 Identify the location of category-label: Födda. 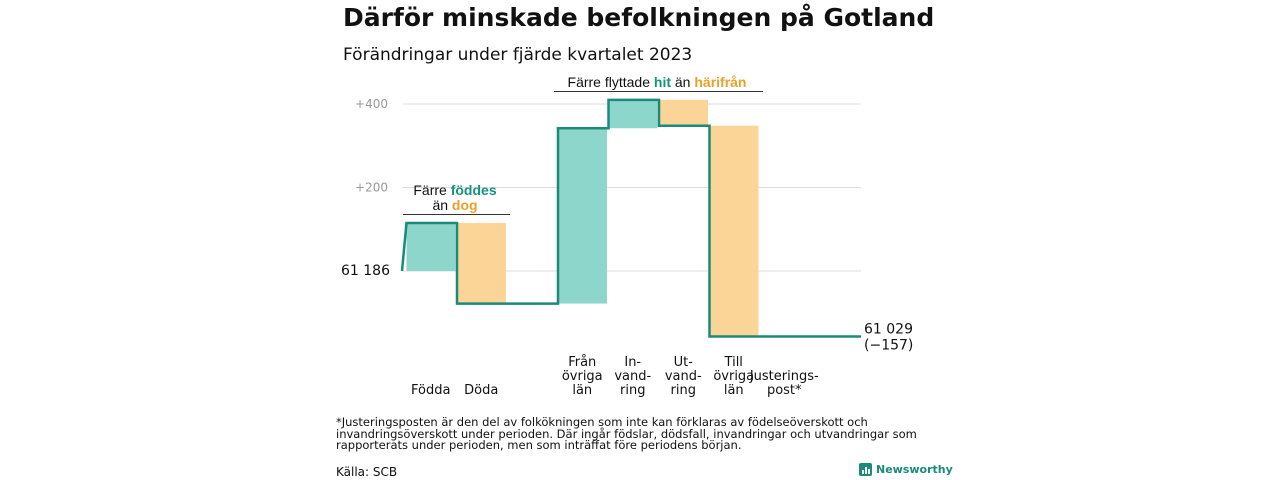
(430, 390).